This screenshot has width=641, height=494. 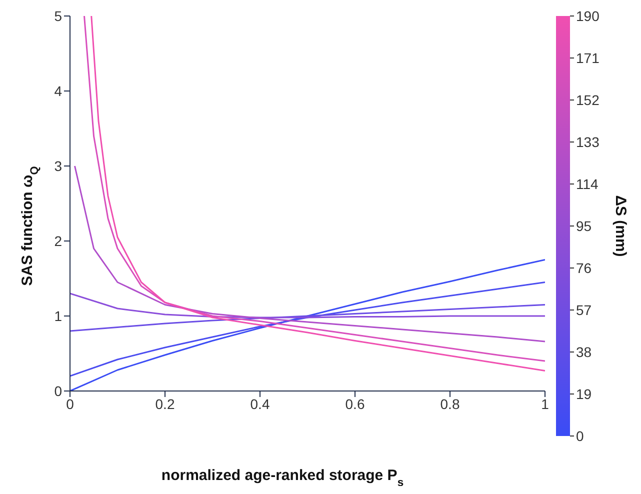 I want to click on color-bar-title: ΔS (mm), so click(x=620, y=226).